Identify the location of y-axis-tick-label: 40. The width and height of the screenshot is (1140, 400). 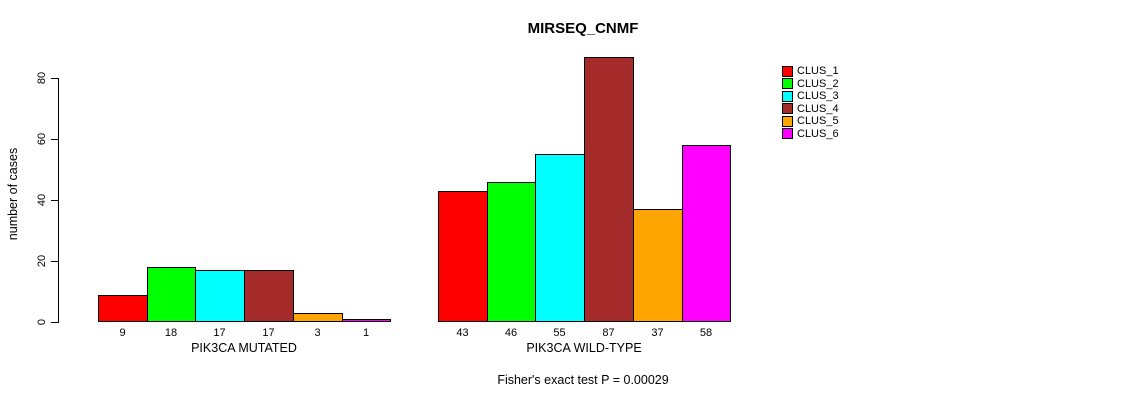
(42, 200).